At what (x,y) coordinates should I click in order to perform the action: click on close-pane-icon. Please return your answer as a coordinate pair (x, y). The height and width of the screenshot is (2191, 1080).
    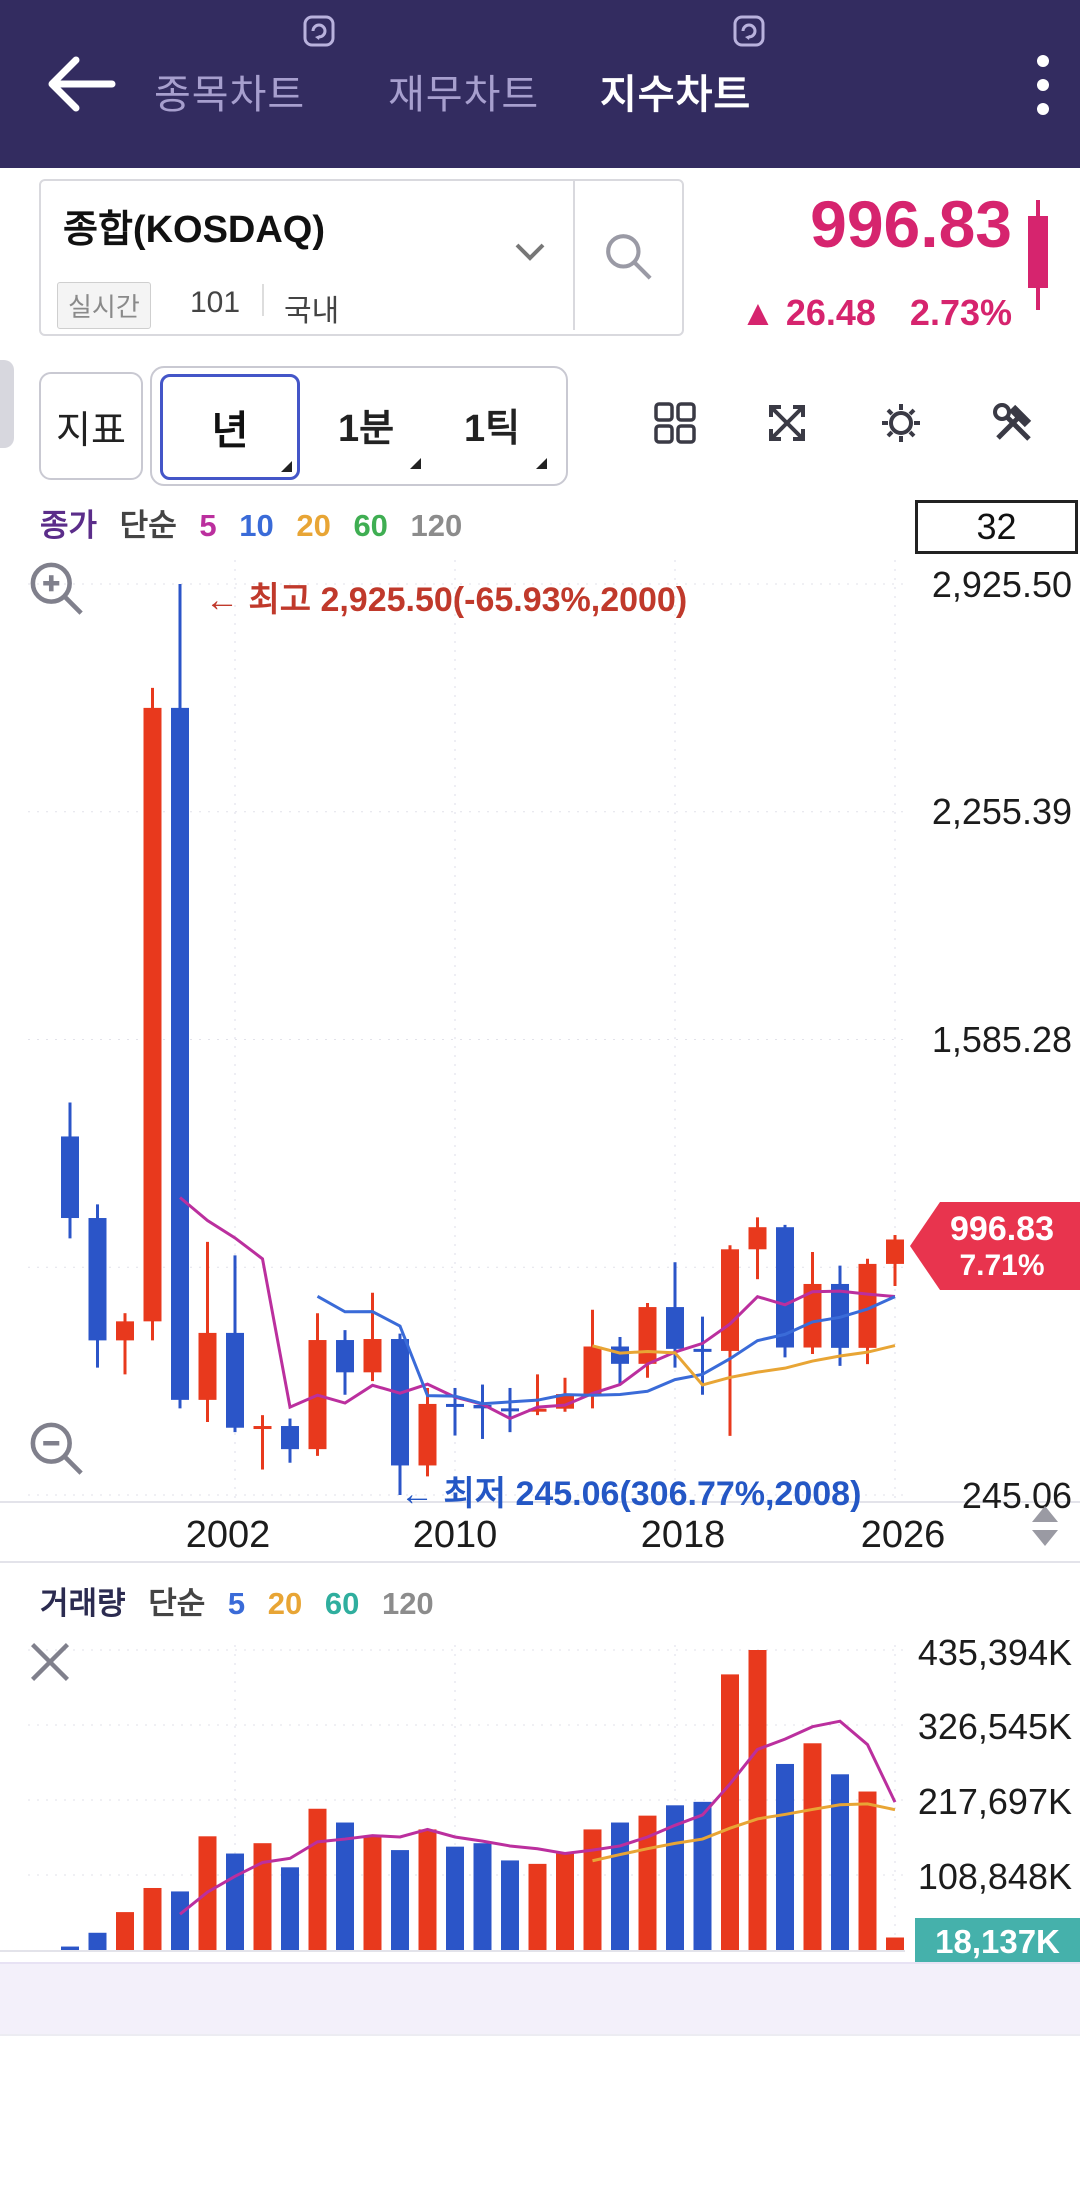
    Looking at the image, I should click on (50, 1662).